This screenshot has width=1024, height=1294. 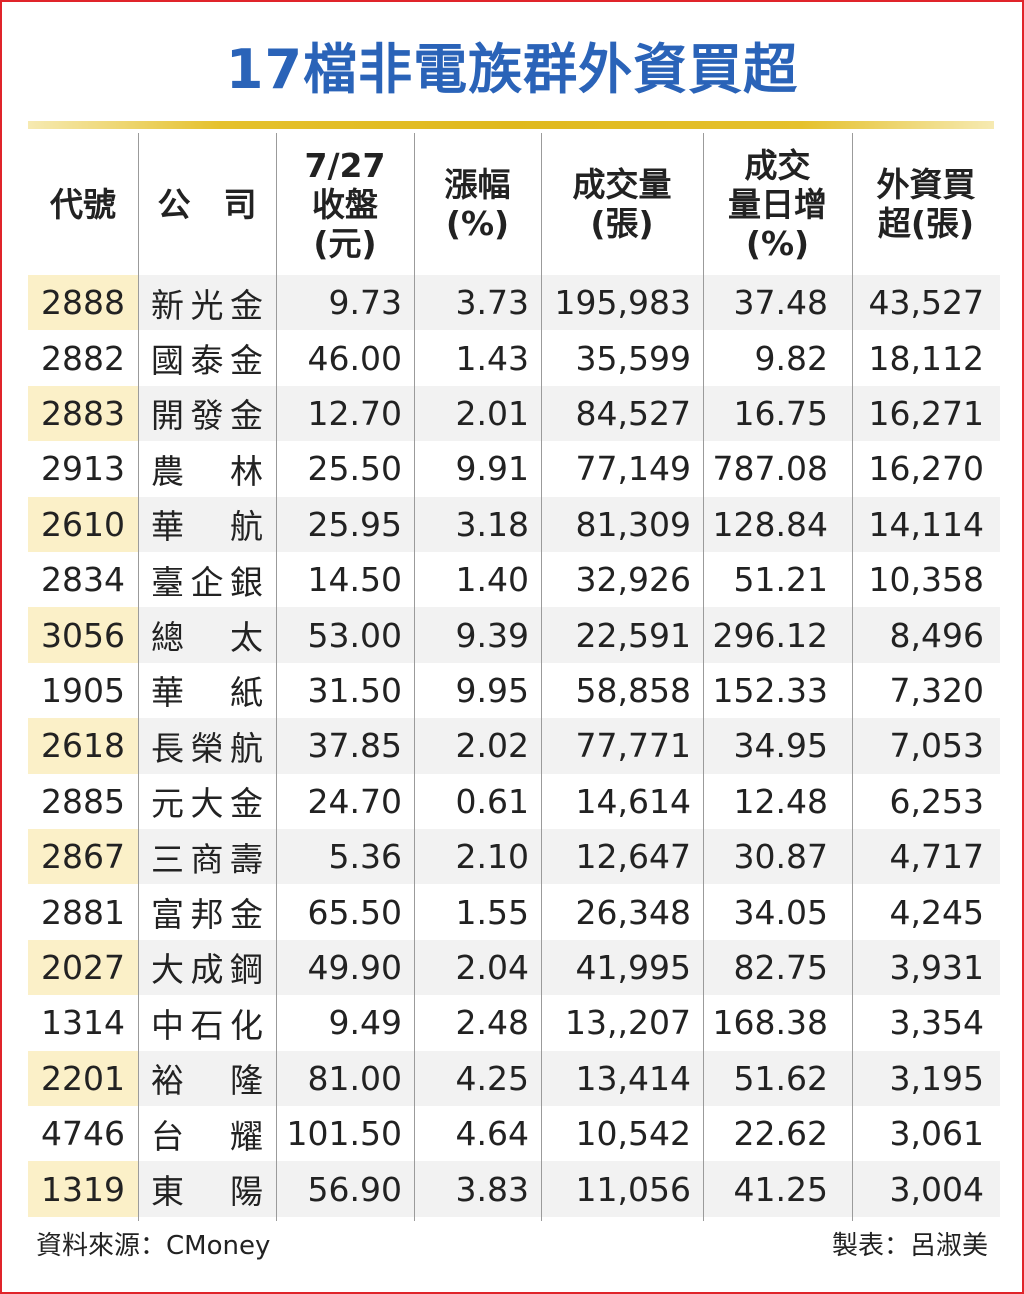 What do you see at coordinates (770, 524) in the screenshot?
I see `cell-volume-increase: 128.84` at bounding box center [770, 524].